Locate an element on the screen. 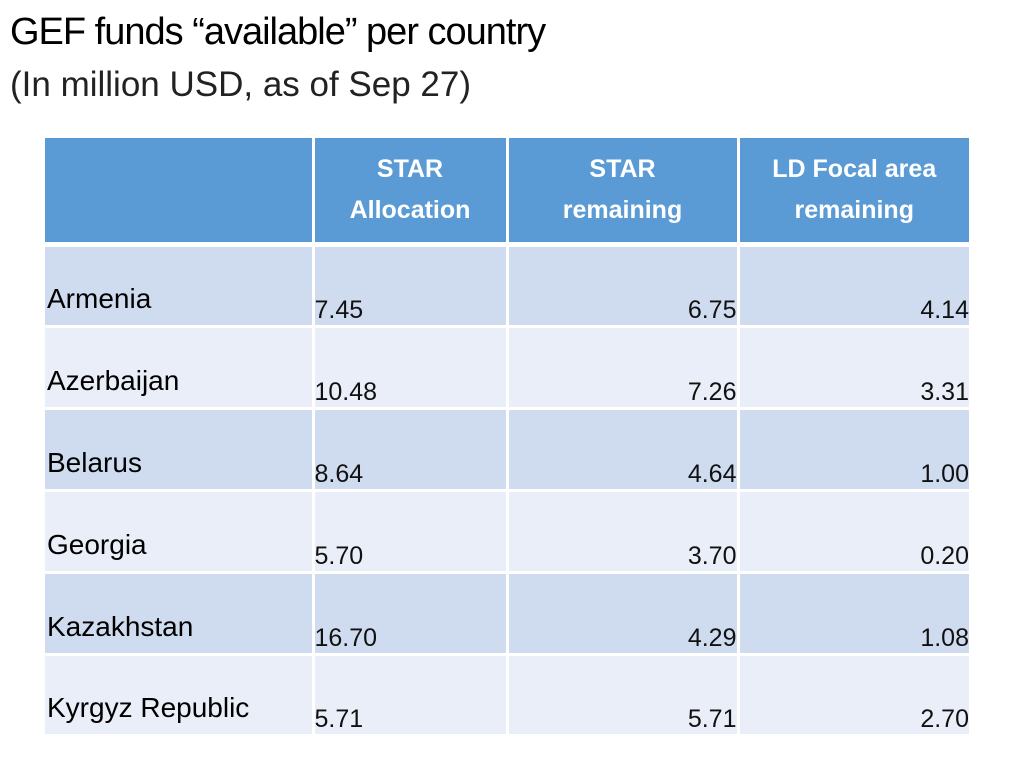 The height and width of the screenshot is (768, 1024). ld-remaining-cell: 2.70 is located at coordinates (852, 693).